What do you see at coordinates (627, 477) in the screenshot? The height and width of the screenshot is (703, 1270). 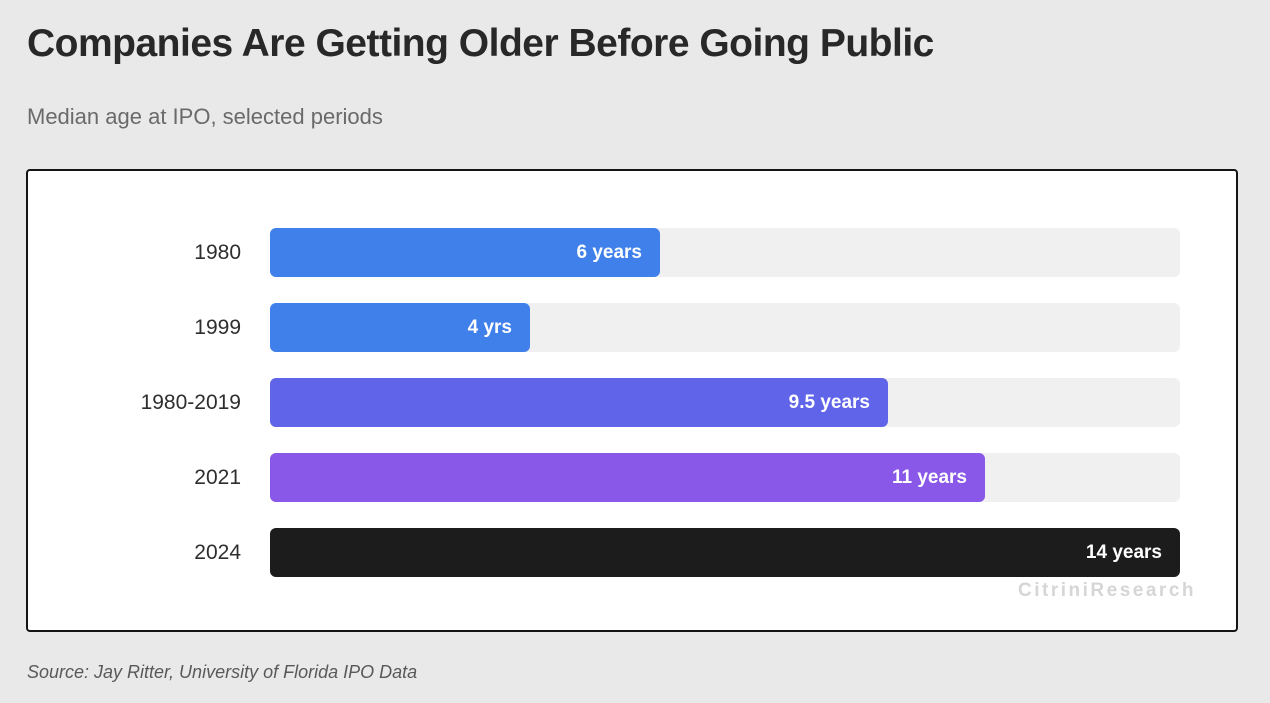 I see `bar: 11 years` at bounding box center [627, 477].